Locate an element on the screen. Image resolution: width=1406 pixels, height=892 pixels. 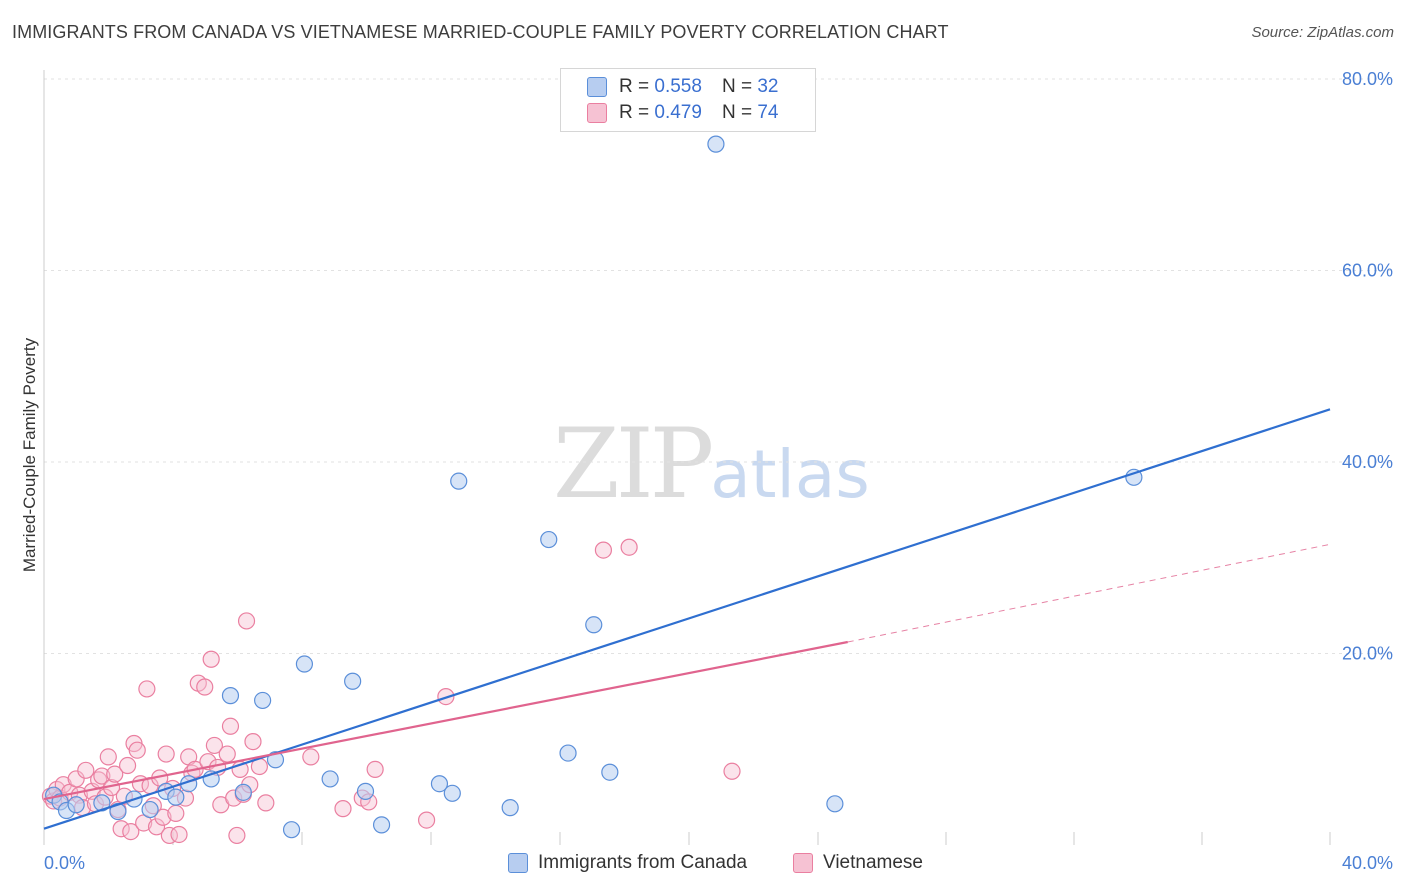
legend: R = 0.558 N = 32 R = 0.479 N = 74 is located at coordinates (688, 100).